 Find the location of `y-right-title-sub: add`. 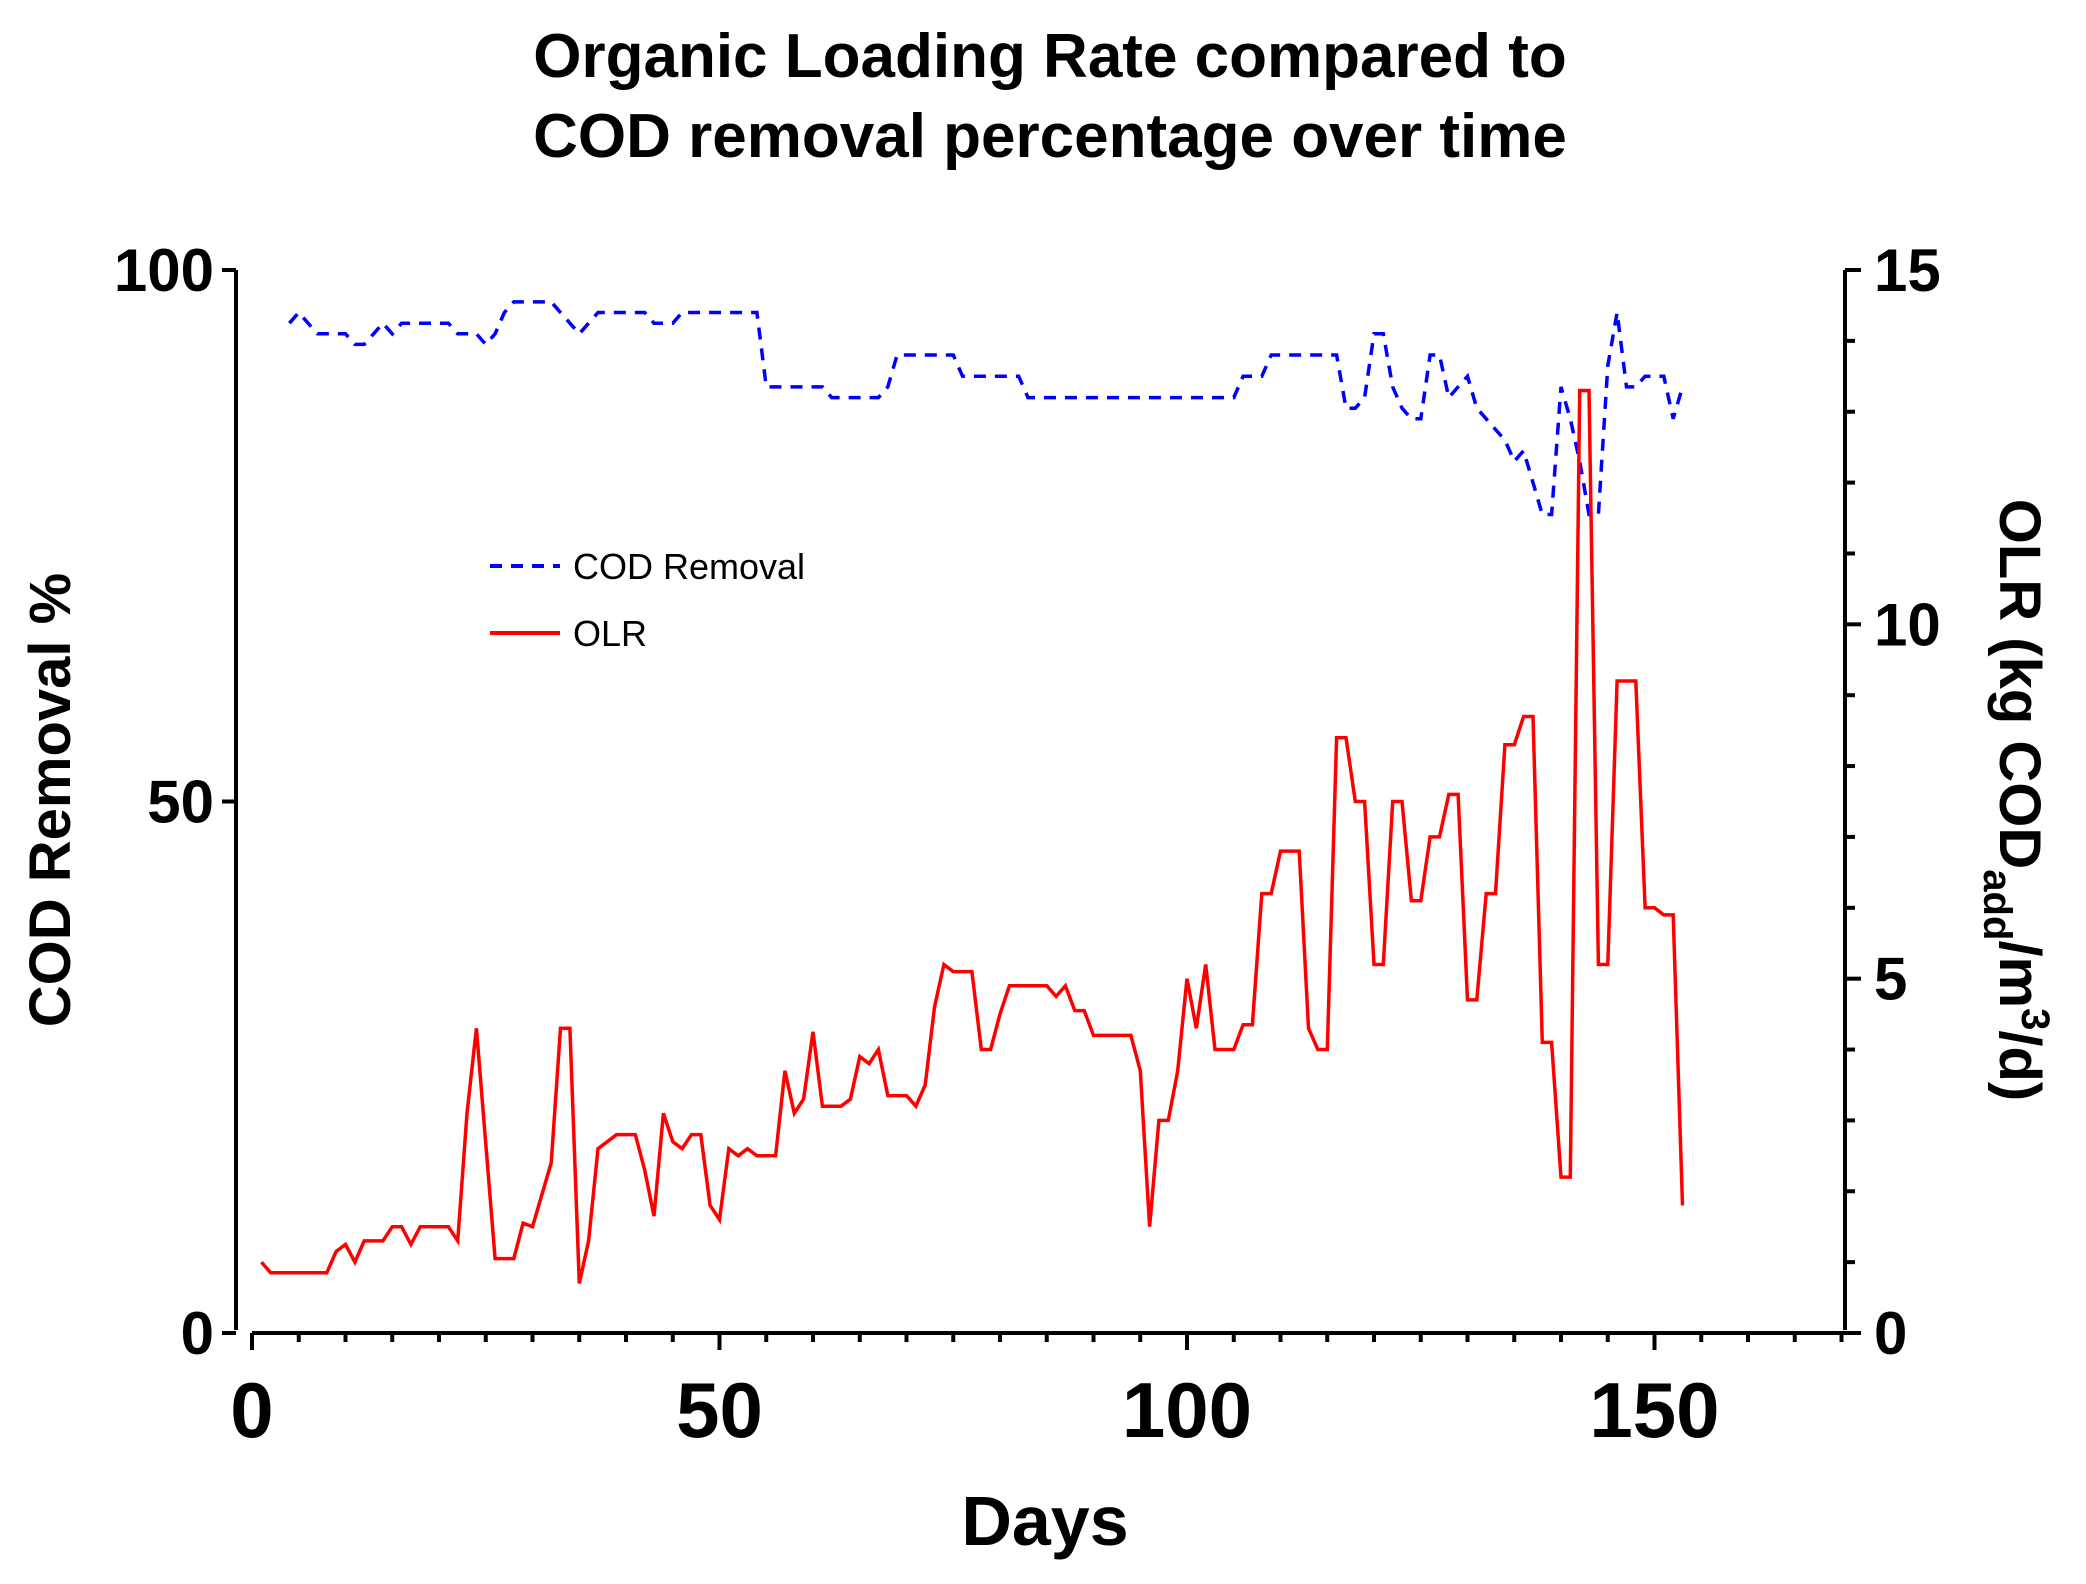

y-right-title-sub: add is located at coordinates (1997, 904).